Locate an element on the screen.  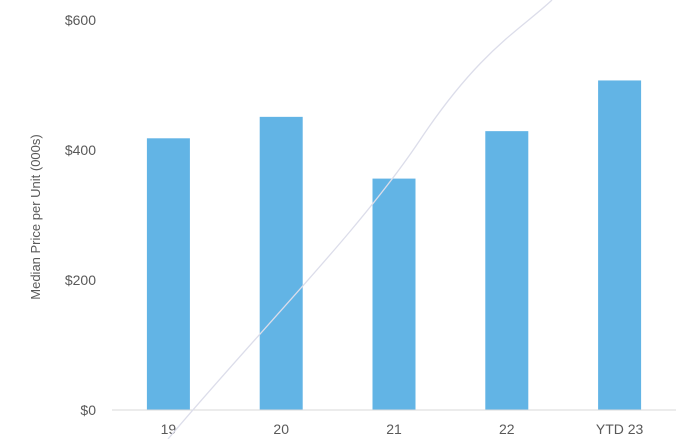
x-tick-label: 22 is located at coordinates (507, 429).